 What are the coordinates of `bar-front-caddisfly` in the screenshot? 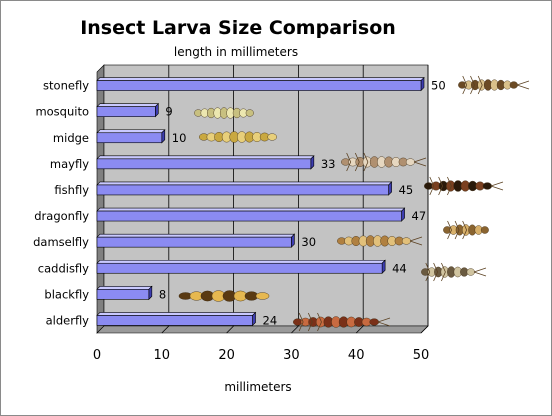 It's located at (239, 268).